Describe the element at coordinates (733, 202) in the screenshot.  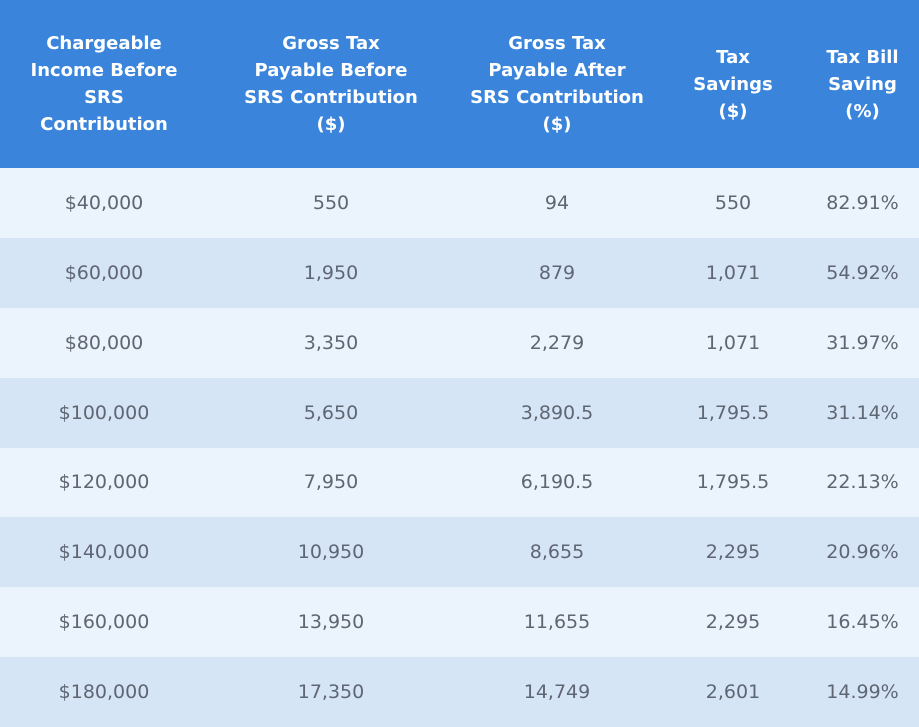
I see `cell-tax-savings: 550` at that location.